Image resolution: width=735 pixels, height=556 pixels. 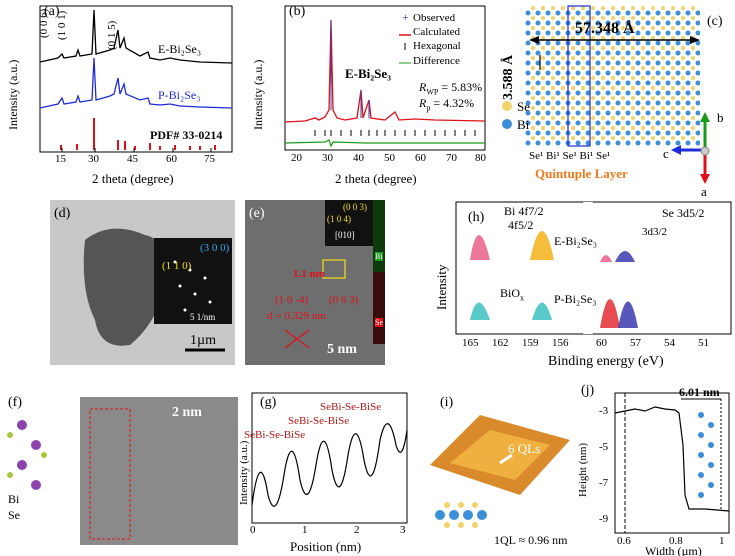 What do you see at coordinates (441, 287) in the screenshot?
I see `panel-h-ylabel: Intensity` at bounding box center [441, 287].